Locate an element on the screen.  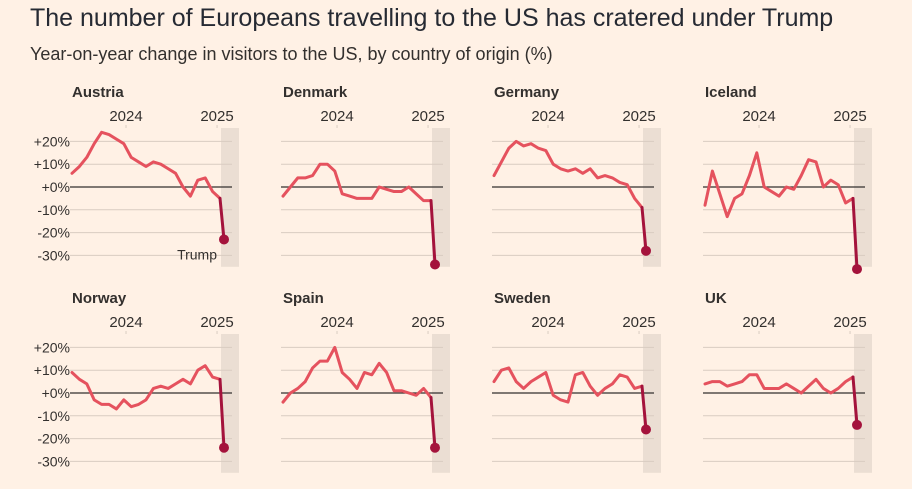
series-line-austria is located at coordinates (146, 165).